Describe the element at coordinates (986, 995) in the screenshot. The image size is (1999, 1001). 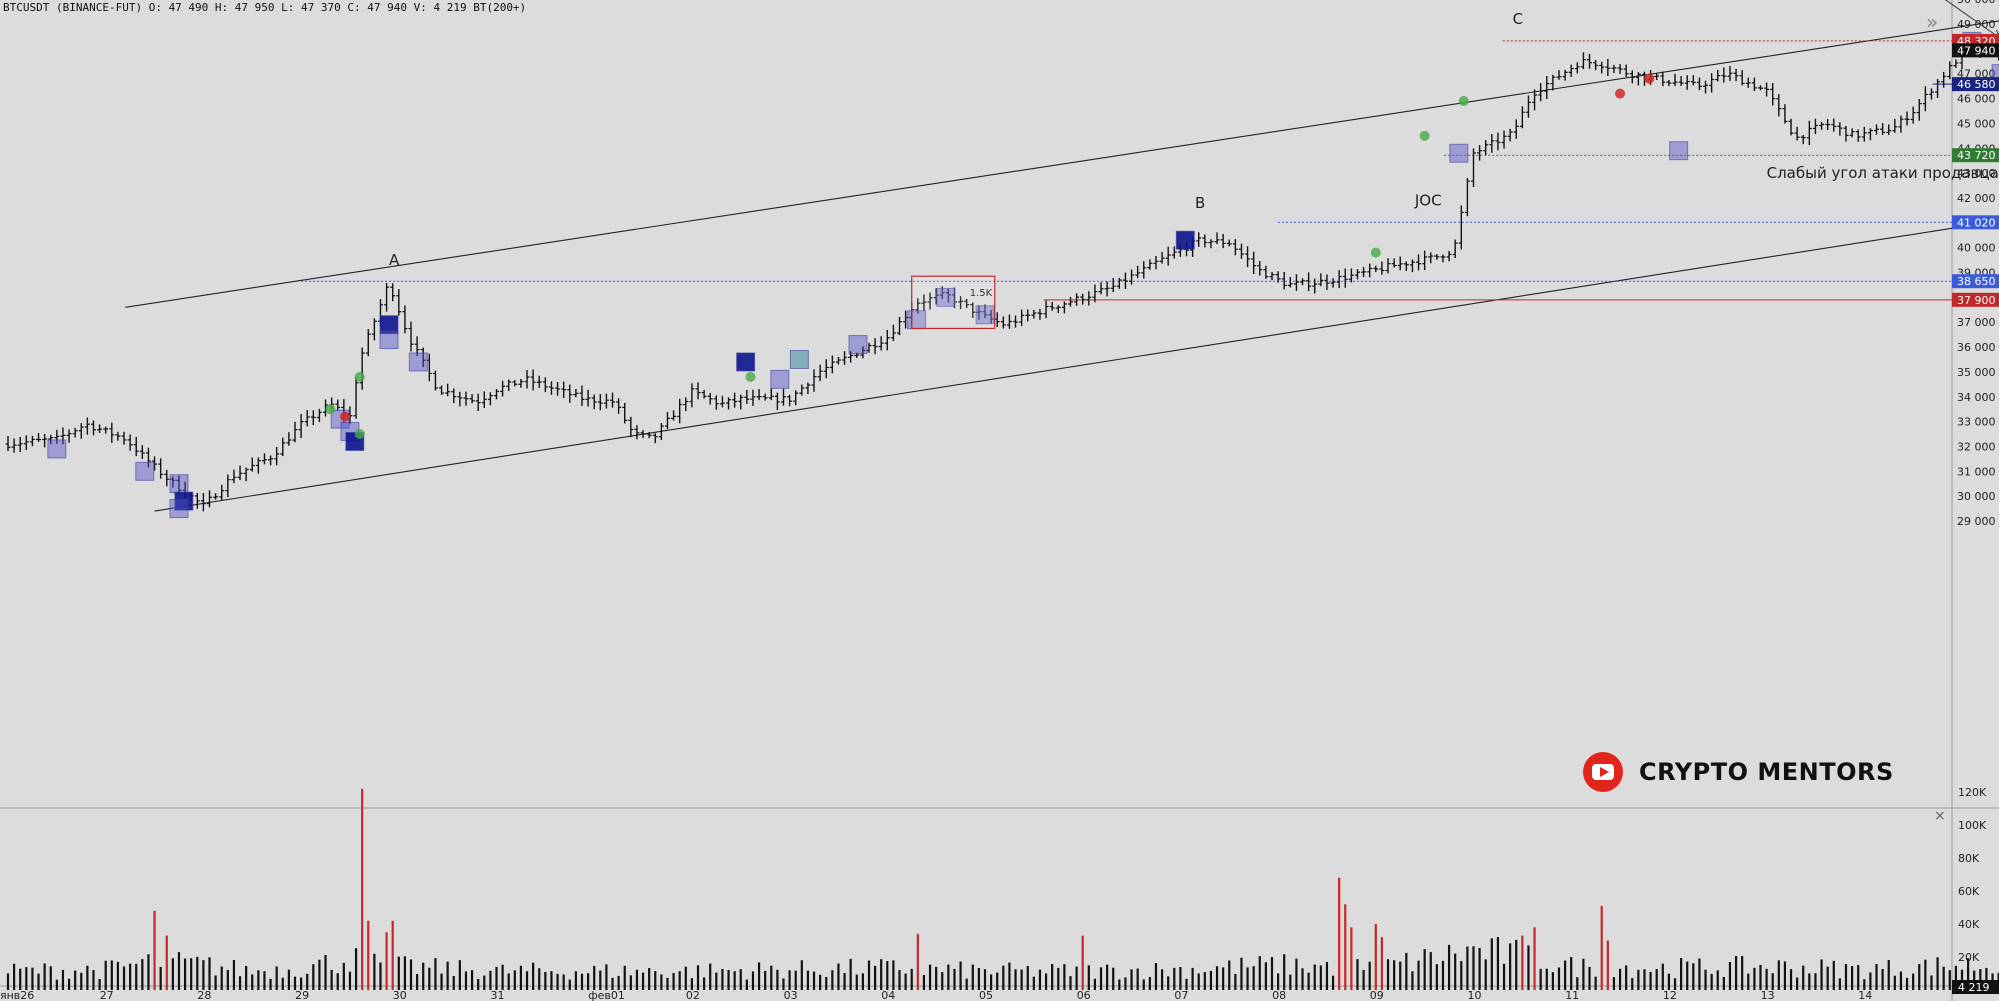
I see `time-tick-label: 05` at that location.